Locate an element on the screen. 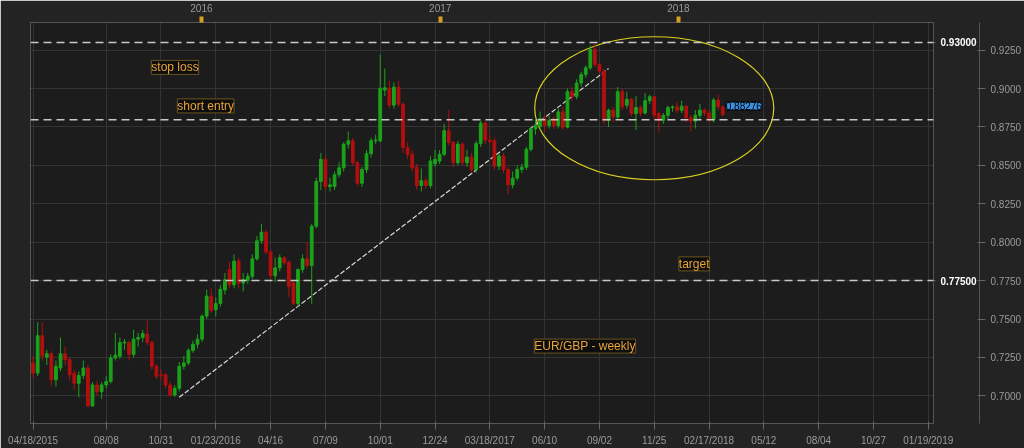 This screenshot has width=1024, height=448. ref-line-label: 0.77500 is located at coordinates (959, 281).